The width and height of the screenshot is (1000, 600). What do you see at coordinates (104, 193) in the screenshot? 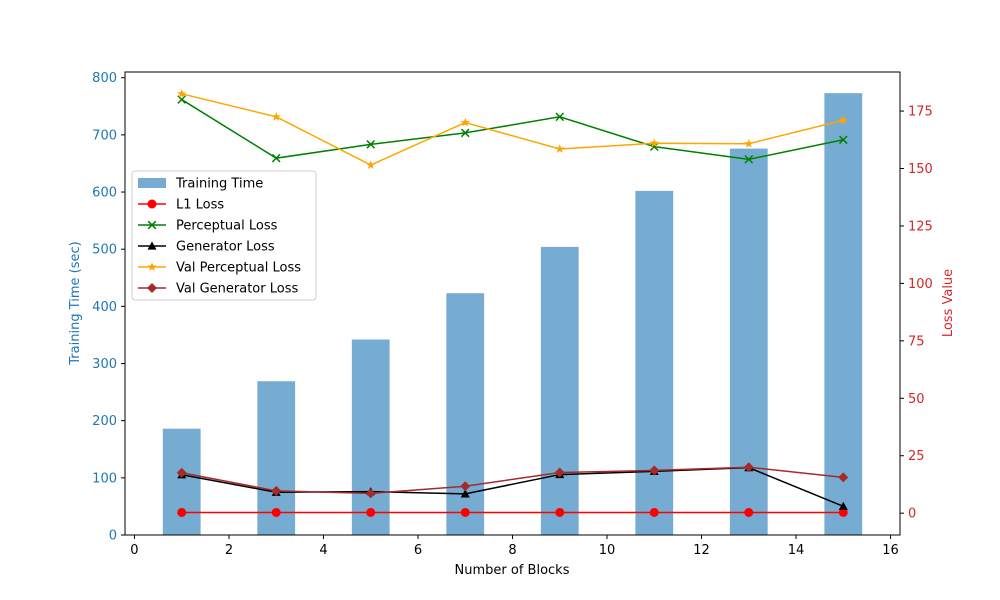
I see `y-left-tick-label: 600` at bounding box center [104, 193].